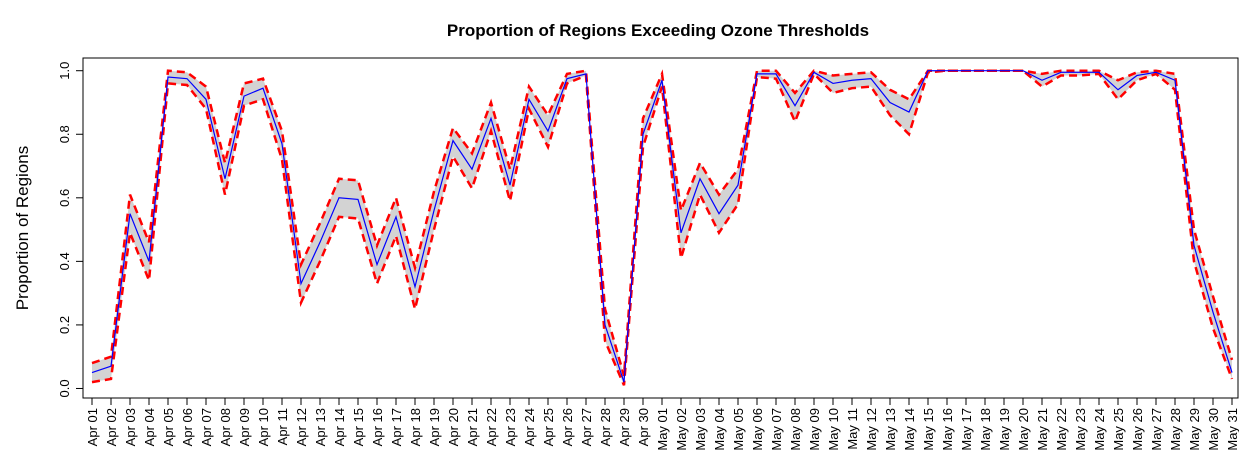 The height and width of the screenshot is (466, 1239). Describe the element at coordinates (64, 198) in the screenshot. I see `y-tick-label: 0.6` at that location.